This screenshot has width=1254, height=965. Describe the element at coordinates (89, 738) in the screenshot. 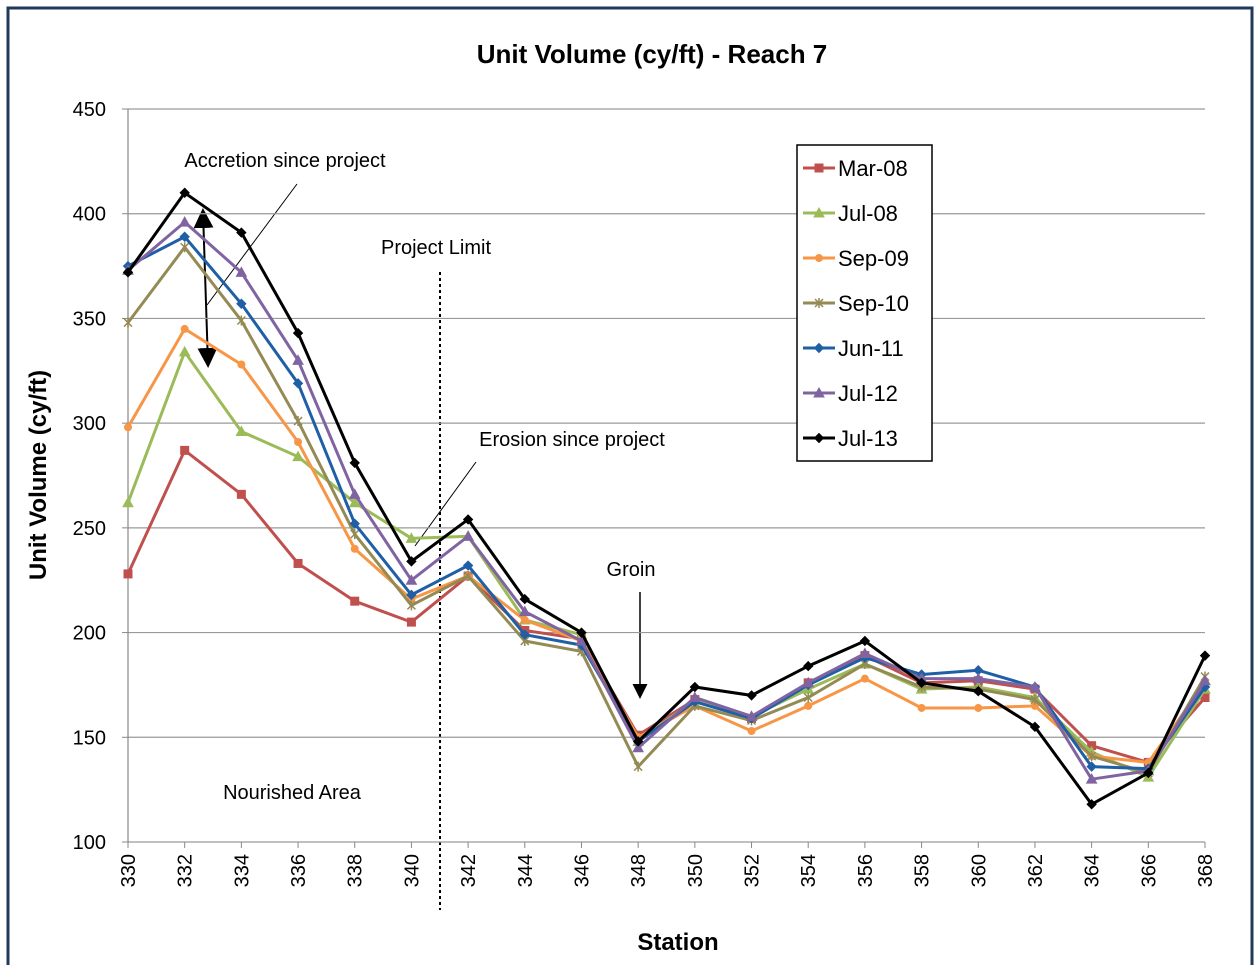

I see `y-tick-label: 150` at that location.